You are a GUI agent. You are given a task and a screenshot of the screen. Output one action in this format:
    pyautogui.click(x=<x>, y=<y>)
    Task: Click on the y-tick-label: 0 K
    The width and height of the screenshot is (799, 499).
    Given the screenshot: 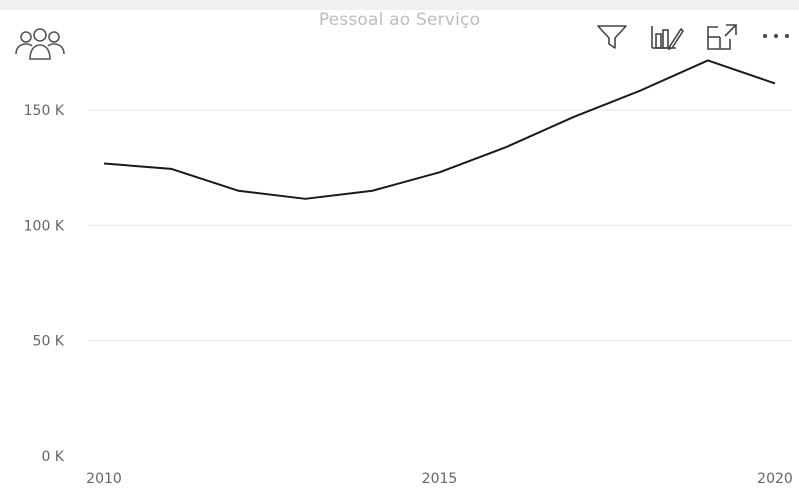 What is the action you would take?
    pyautogui.click(x=52, y=457)
    